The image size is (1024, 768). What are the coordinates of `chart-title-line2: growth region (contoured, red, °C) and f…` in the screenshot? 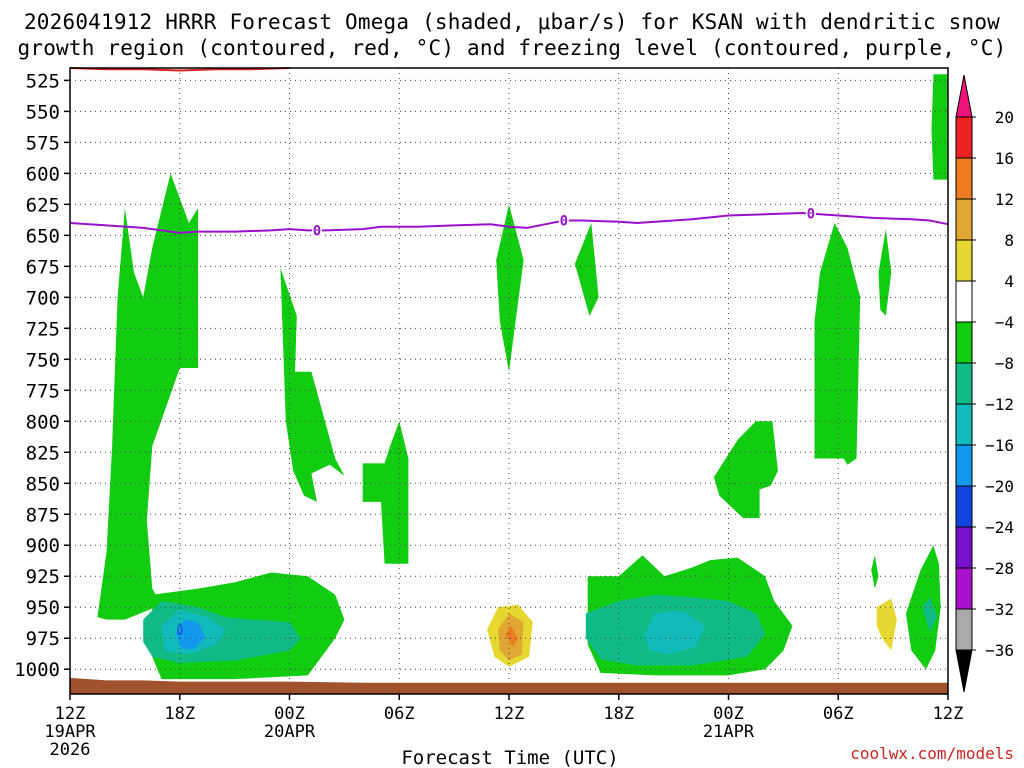 It's located at (512, 48).